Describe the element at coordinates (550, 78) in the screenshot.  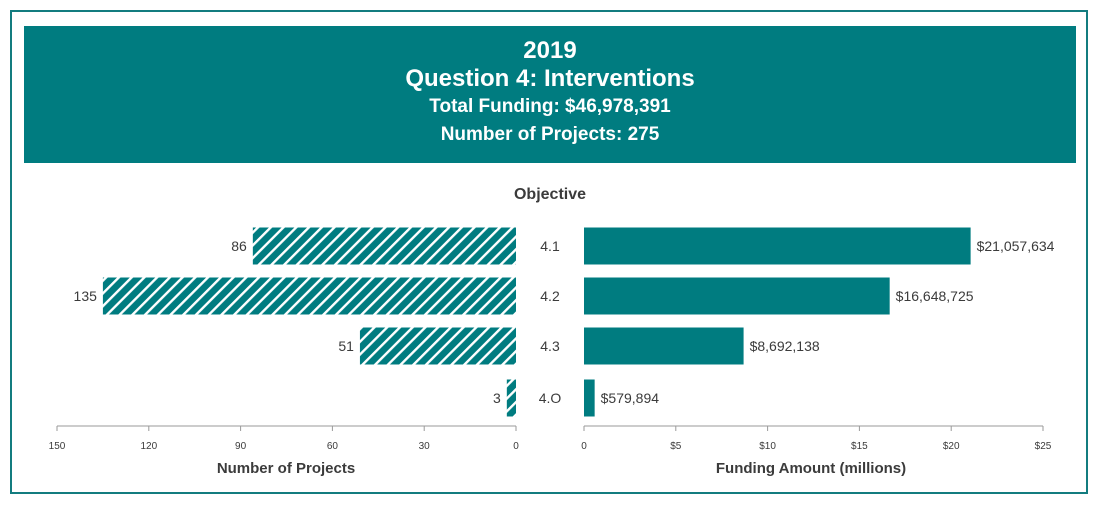
I see `header-title: Question 4: Interventions` at that location.